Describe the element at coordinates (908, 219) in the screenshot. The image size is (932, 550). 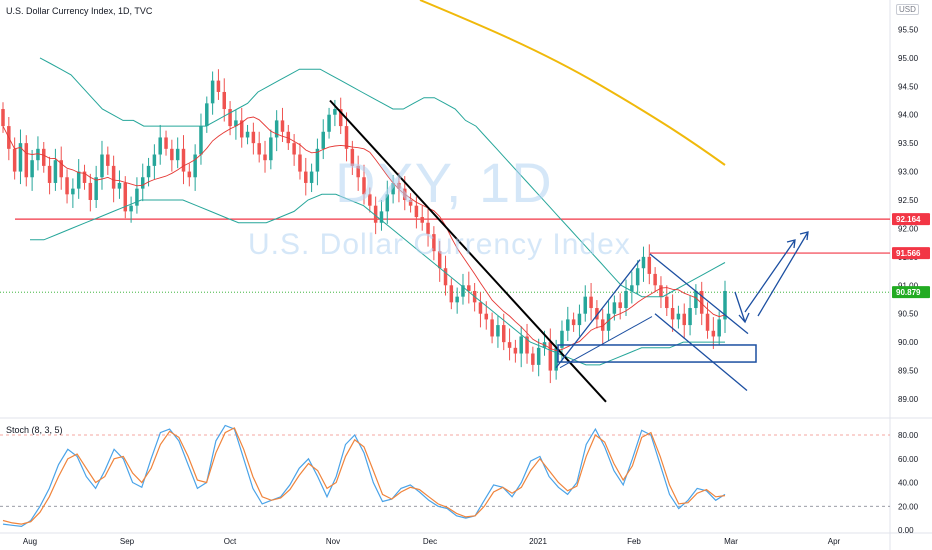
I see `price-label: 92.164` at that location.